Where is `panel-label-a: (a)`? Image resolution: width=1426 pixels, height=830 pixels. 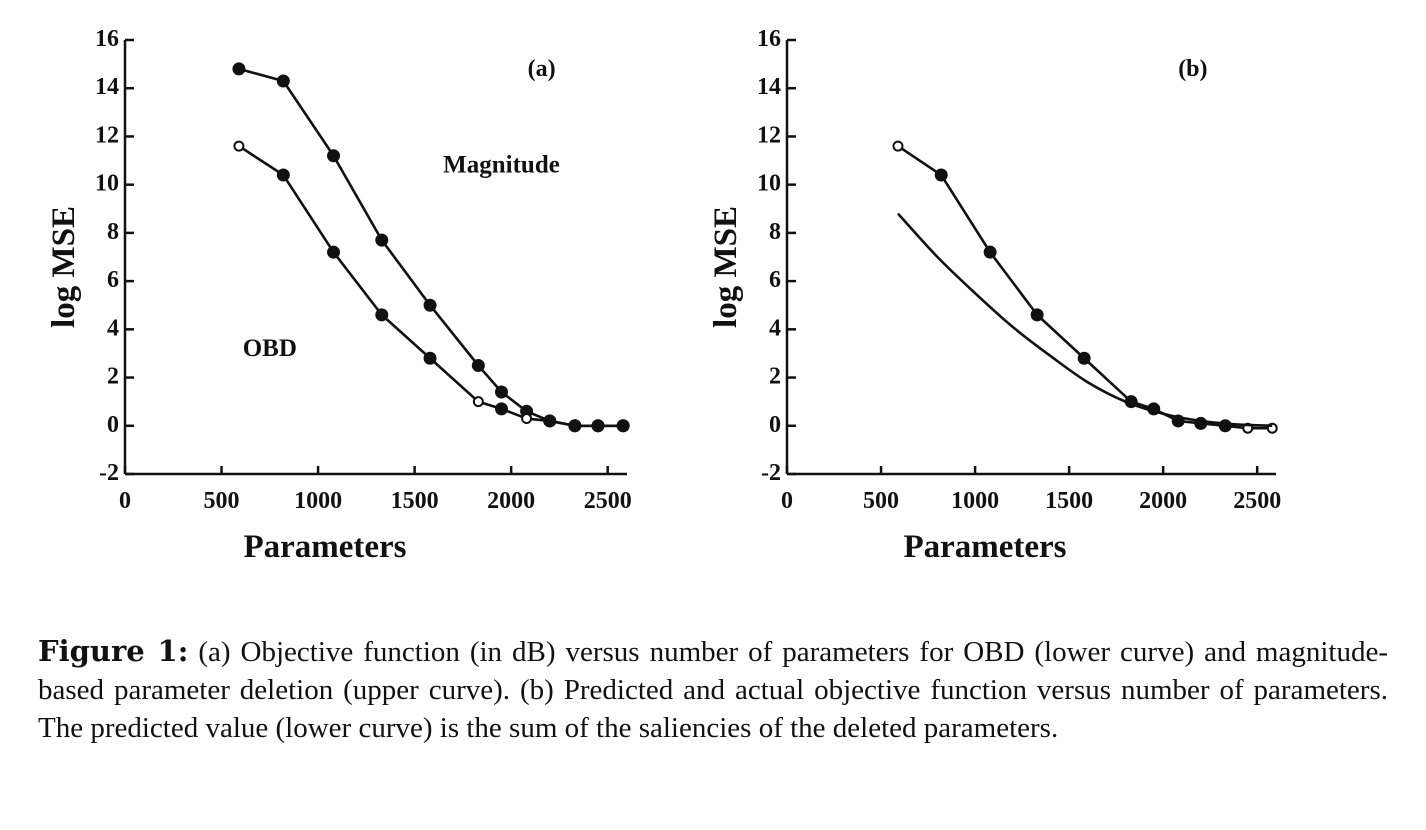
panel-label-a: (a) is located at coordinates (542, 69).